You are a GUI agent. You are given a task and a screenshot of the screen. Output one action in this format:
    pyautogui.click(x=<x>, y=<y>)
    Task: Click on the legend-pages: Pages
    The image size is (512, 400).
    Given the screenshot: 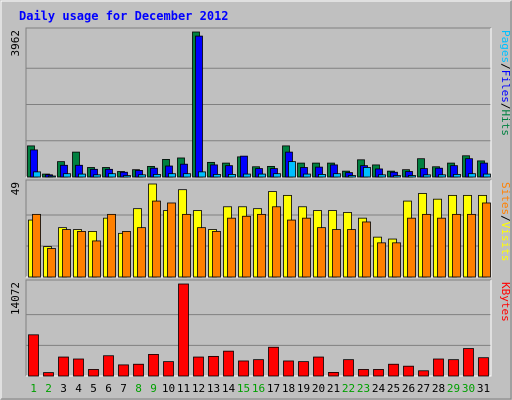 What is the action you would take?
    pyautogui.click(x=505, y=46)
    